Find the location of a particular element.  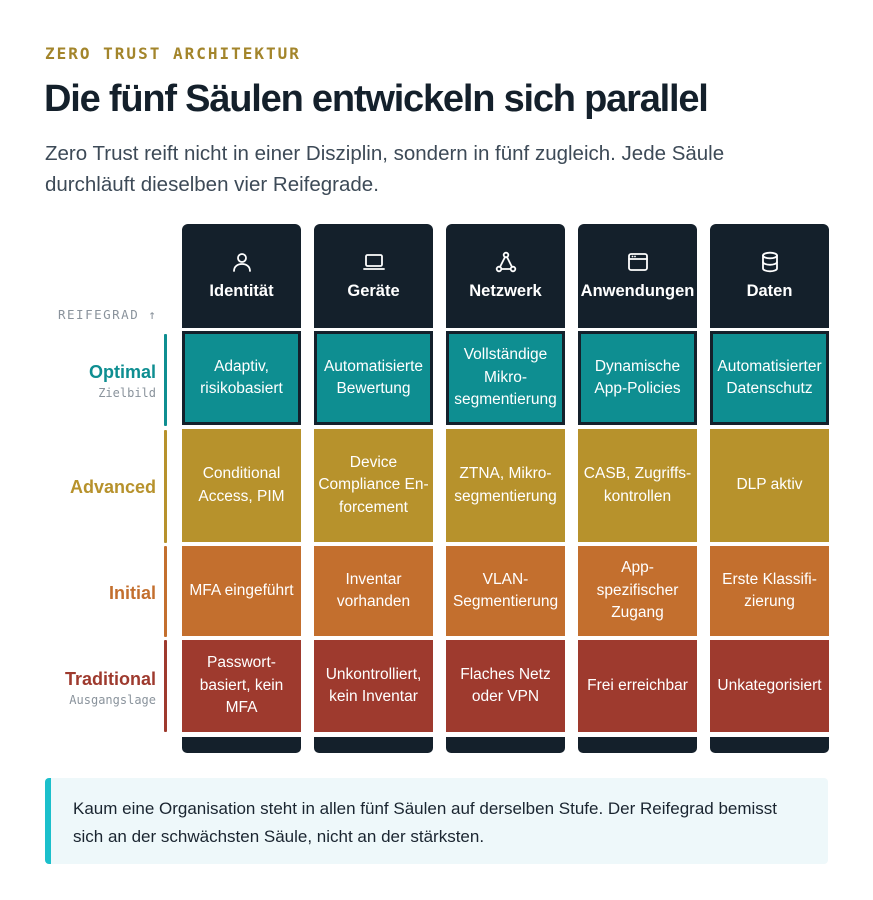

maturity-cell-optimal: Adaptiv, risikobasiert is located at coordinates (241, 378).